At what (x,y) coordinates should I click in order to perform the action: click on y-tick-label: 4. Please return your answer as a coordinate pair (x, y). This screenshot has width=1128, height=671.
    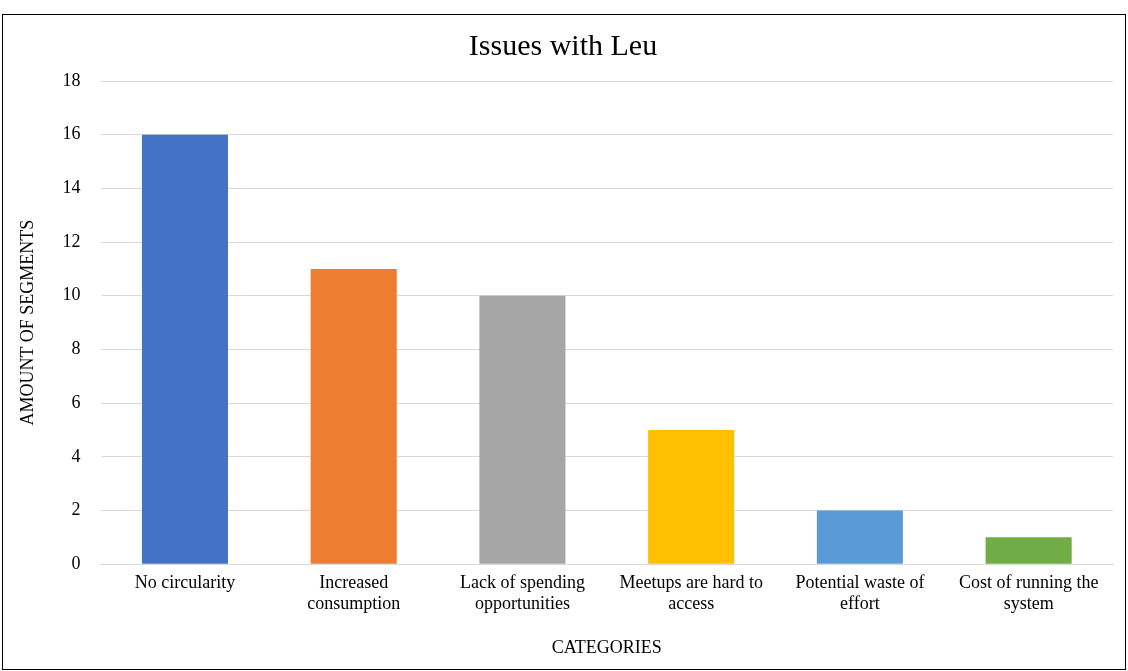
    Looking at the image, I should click on (76, 455).